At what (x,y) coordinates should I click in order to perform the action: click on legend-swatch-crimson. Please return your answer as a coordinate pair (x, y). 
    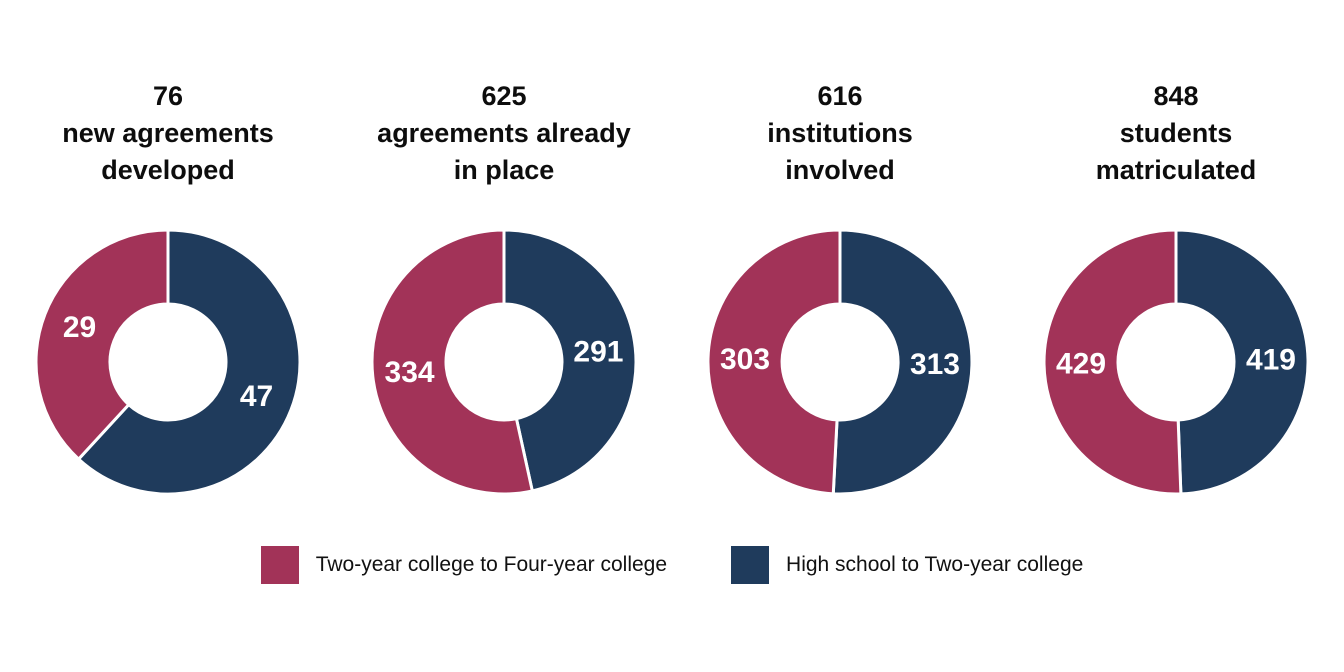
    Looking at the image, I should click on (279, 565).